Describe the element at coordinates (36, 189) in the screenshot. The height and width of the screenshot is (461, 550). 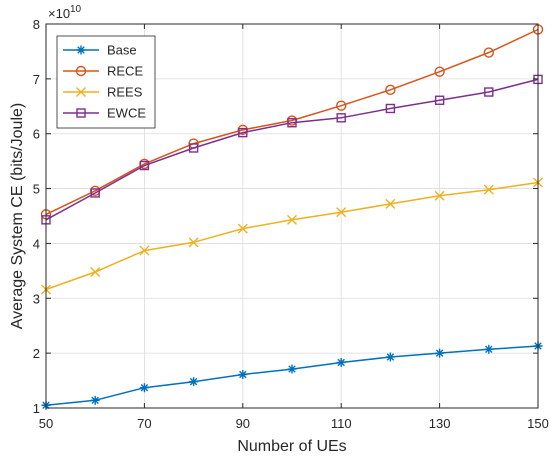
I see `y-tick-label: 5` at that location.